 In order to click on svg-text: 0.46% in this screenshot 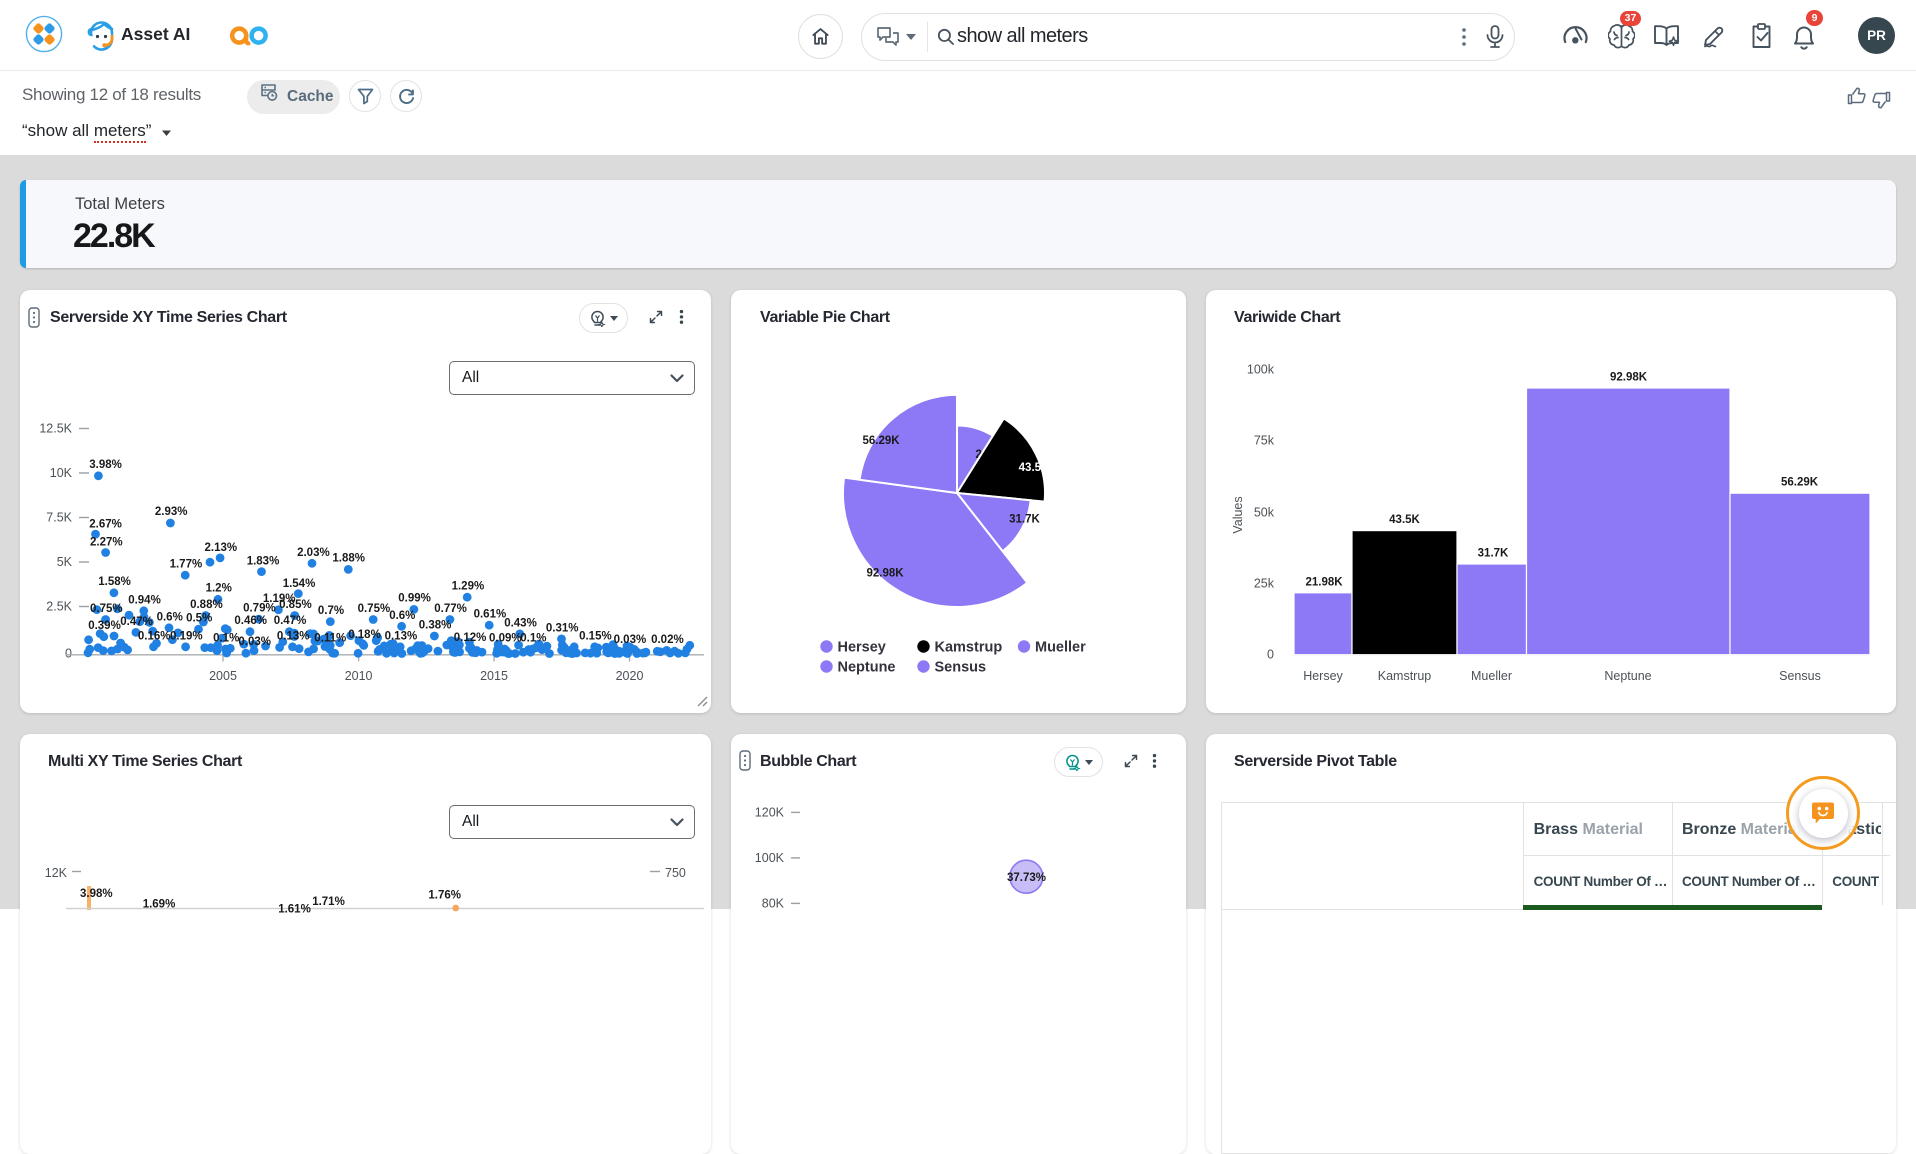, I will do `click(250, 621)`.